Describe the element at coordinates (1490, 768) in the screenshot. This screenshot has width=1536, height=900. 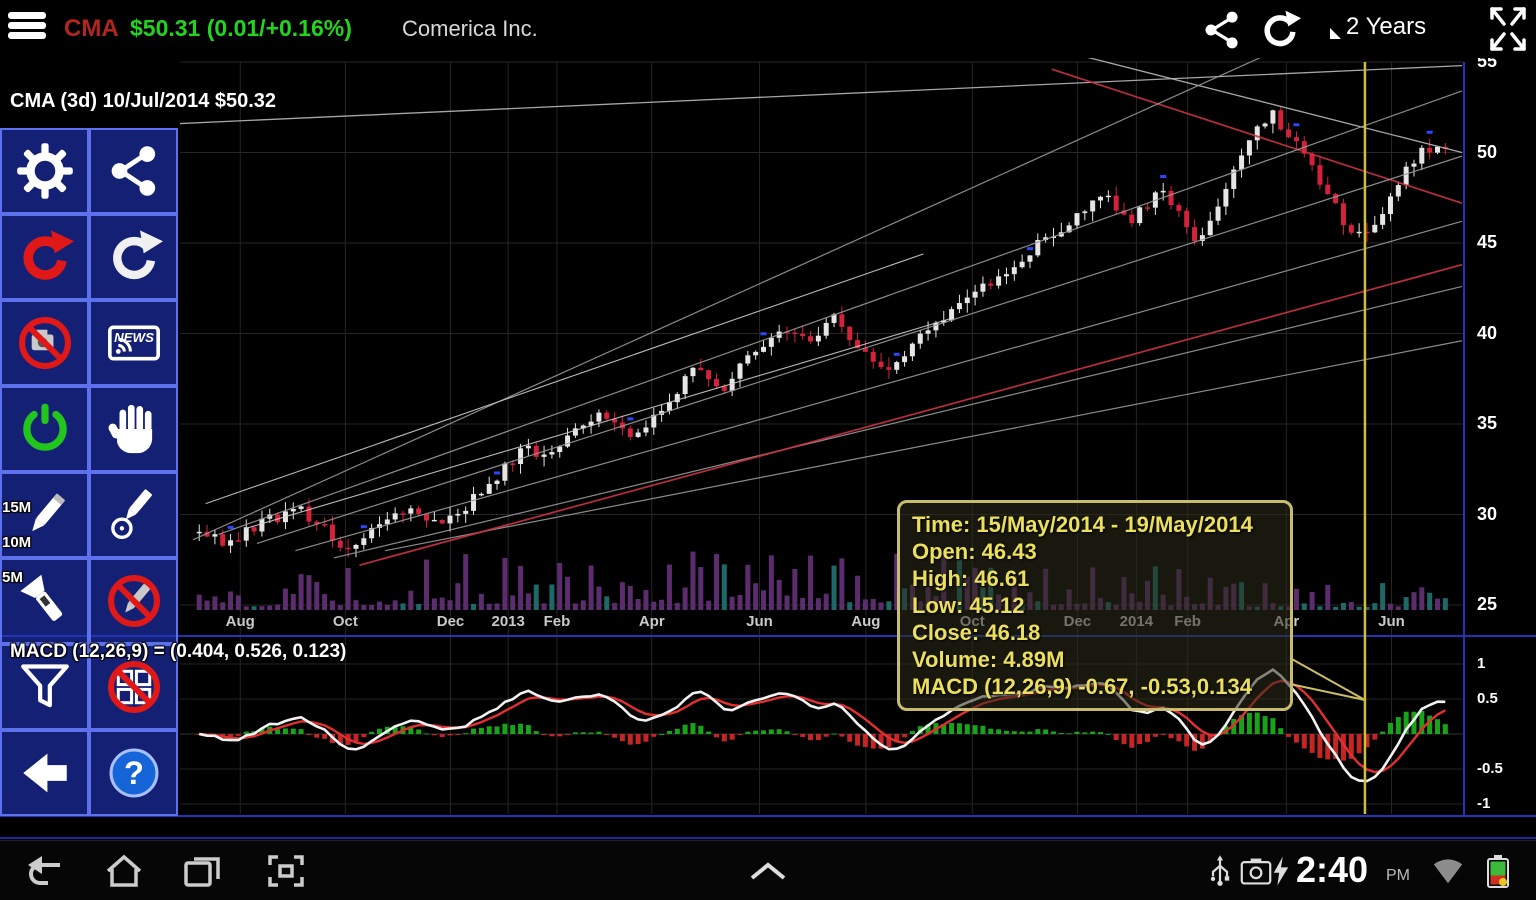
I see `macd-tick-label: -0.5` at that location.